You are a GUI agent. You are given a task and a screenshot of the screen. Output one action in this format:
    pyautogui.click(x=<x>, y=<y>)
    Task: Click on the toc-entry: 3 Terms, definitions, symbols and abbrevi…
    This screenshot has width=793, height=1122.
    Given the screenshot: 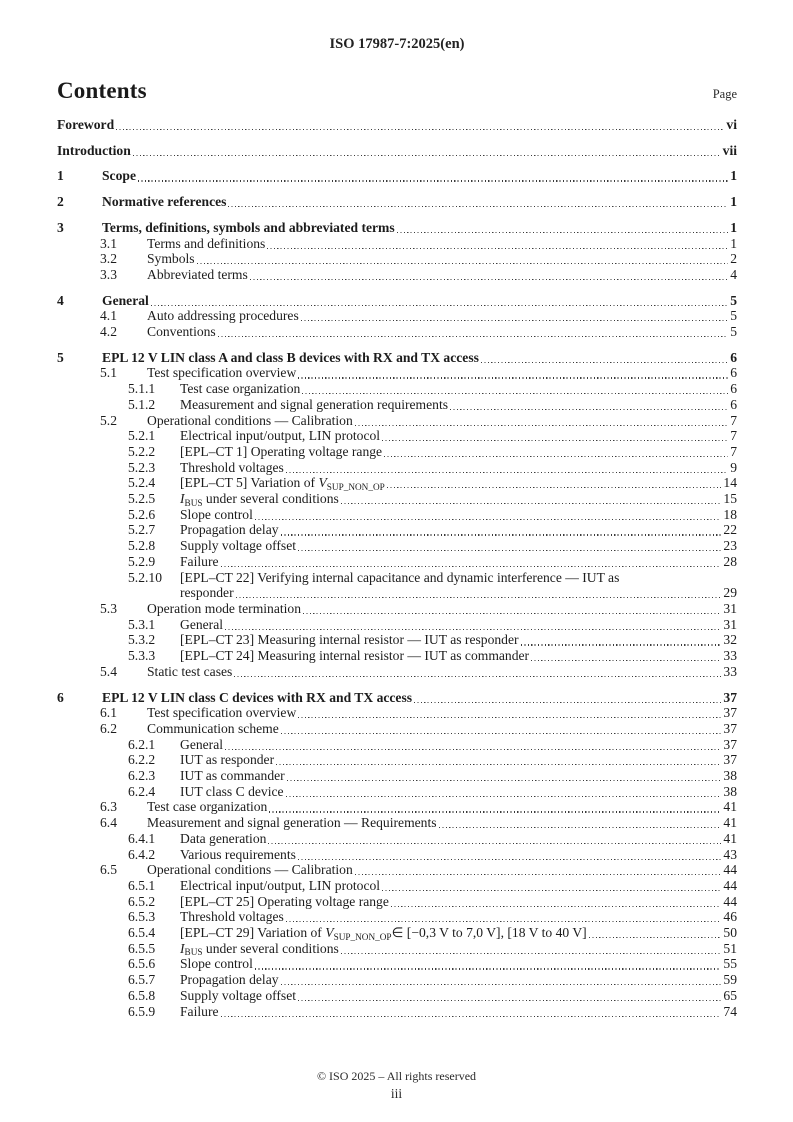 What is the action you would take?
    pyautogui.click(x=397, y=228)
    